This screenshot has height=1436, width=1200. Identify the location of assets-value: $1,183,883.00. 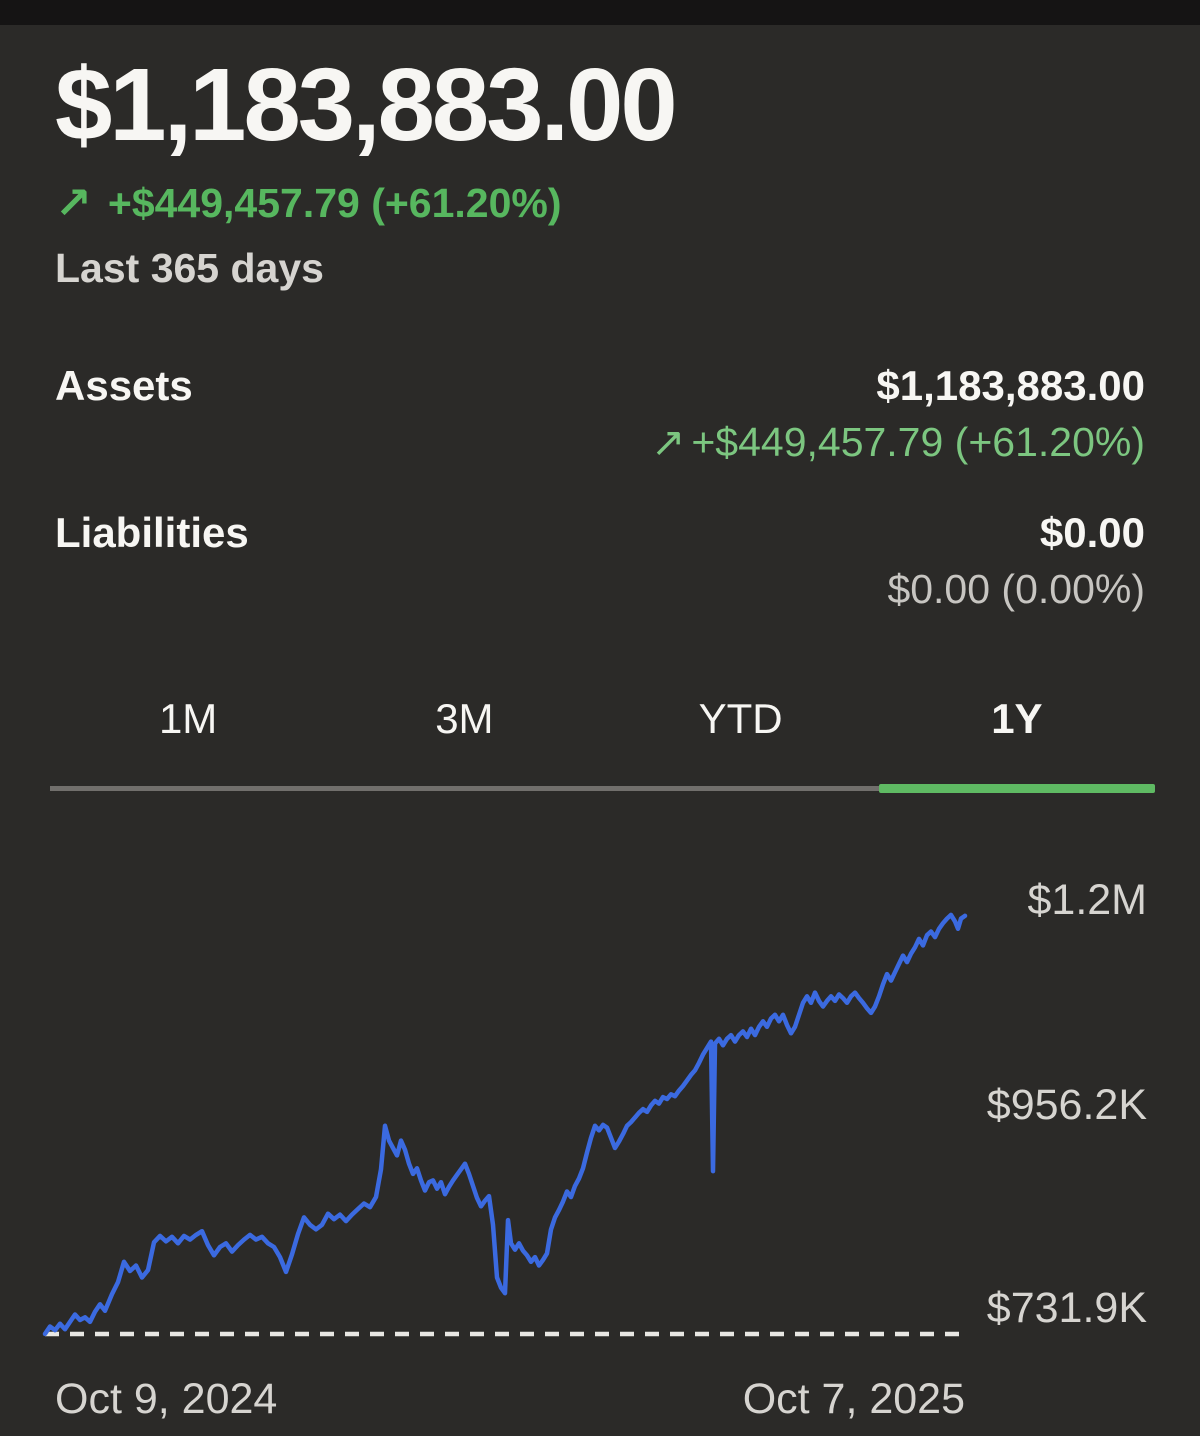
(1010, 385).